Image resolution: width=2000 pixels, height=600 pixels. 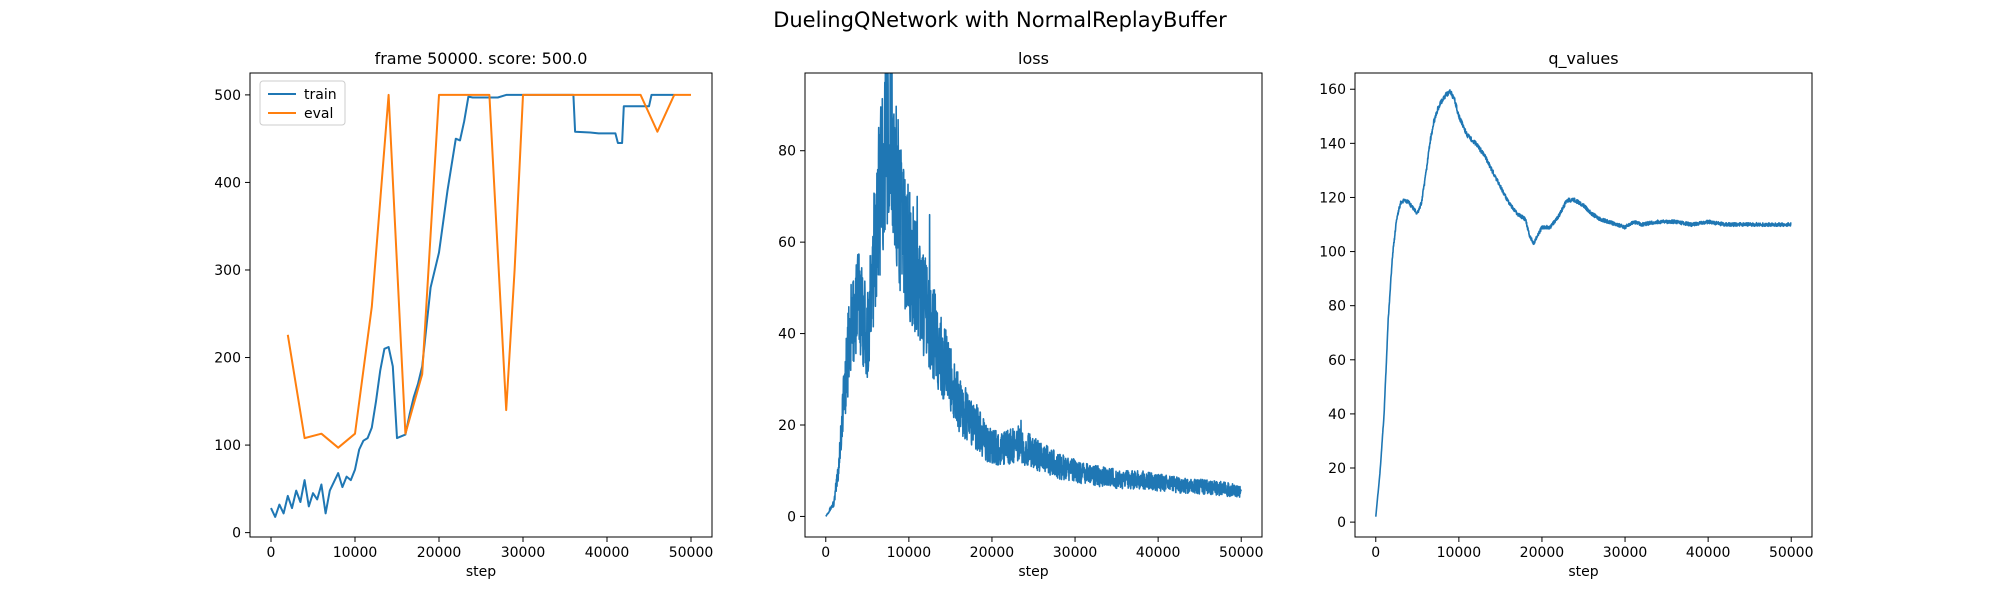 I want to click on legend: train eval, so click(x=302, y=103).